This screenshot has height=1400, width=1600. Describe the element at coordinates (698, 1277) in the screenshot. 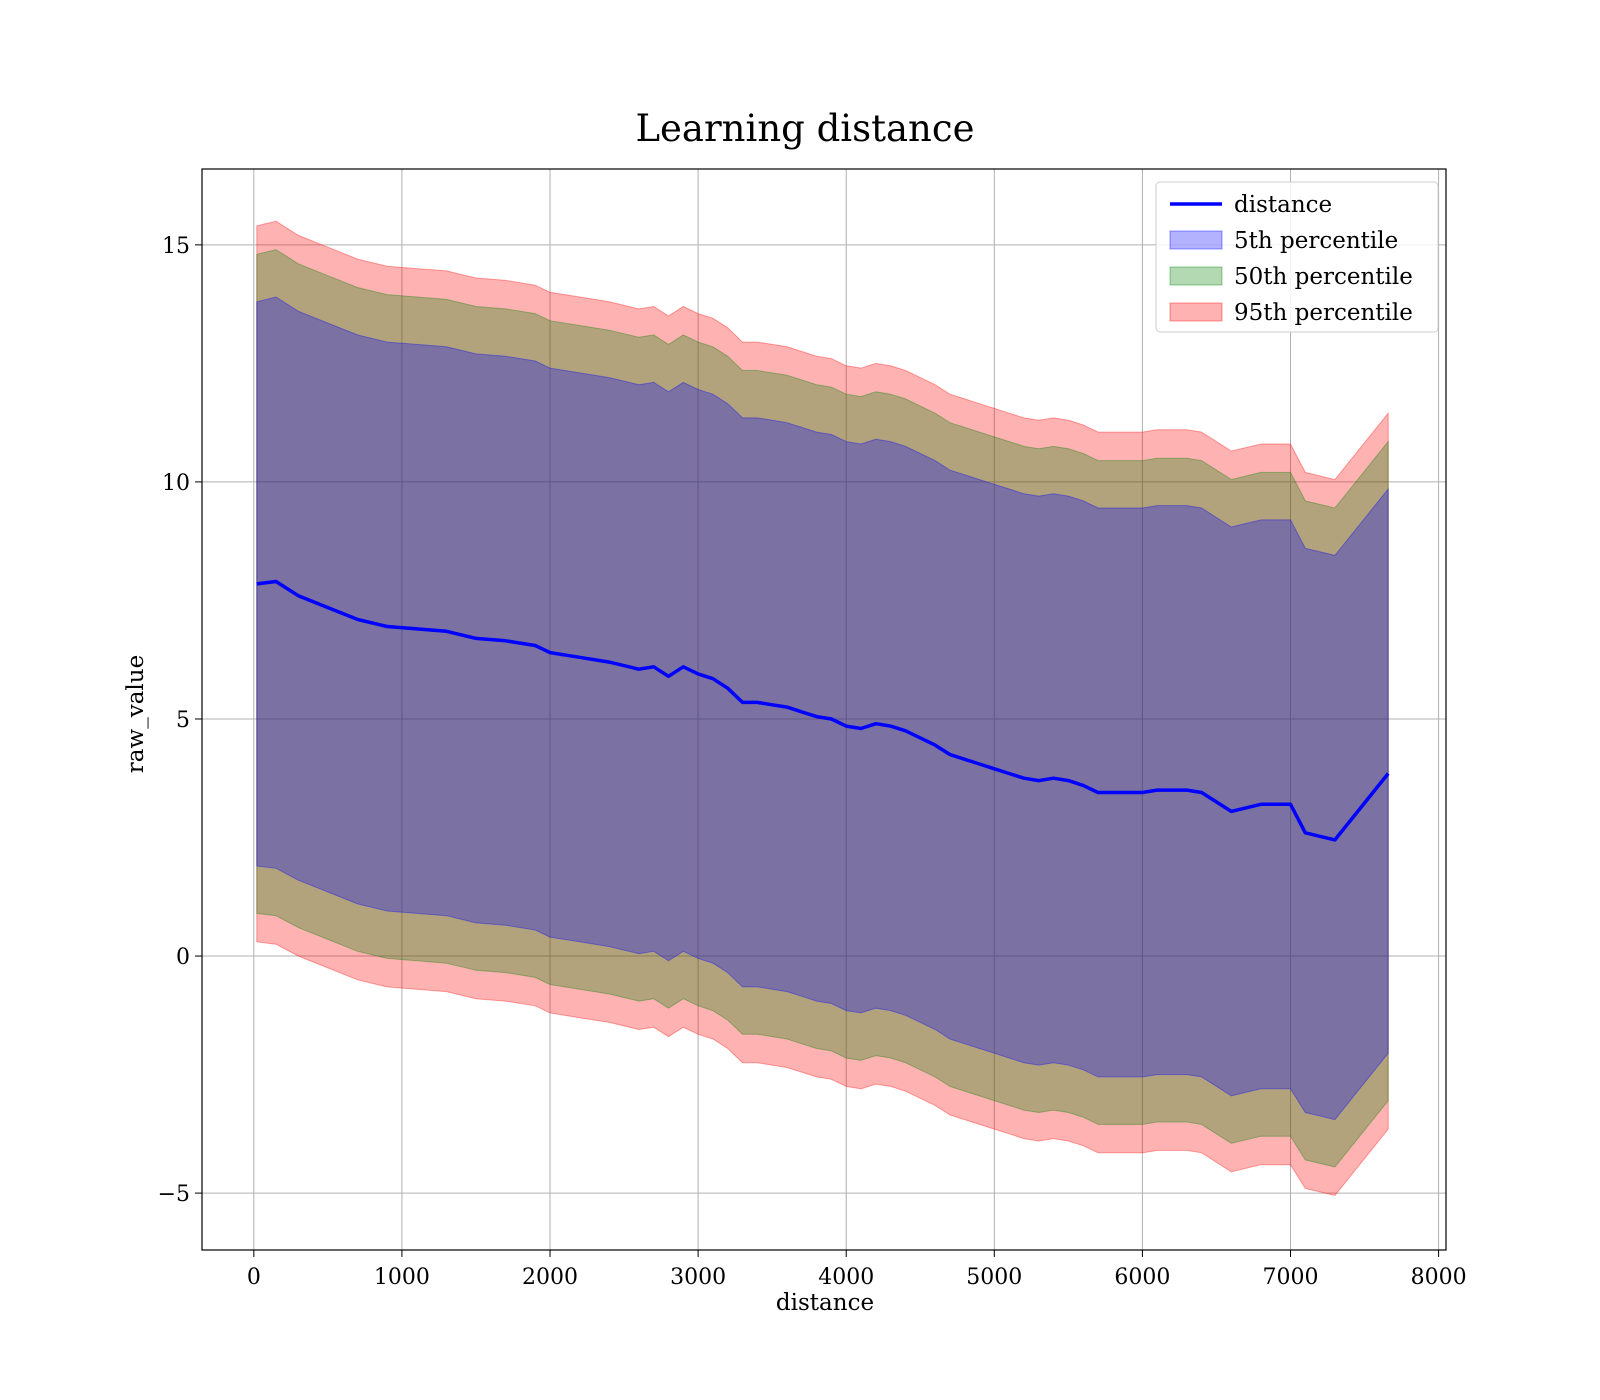

I see `x-tick-label: 3000` at that location.